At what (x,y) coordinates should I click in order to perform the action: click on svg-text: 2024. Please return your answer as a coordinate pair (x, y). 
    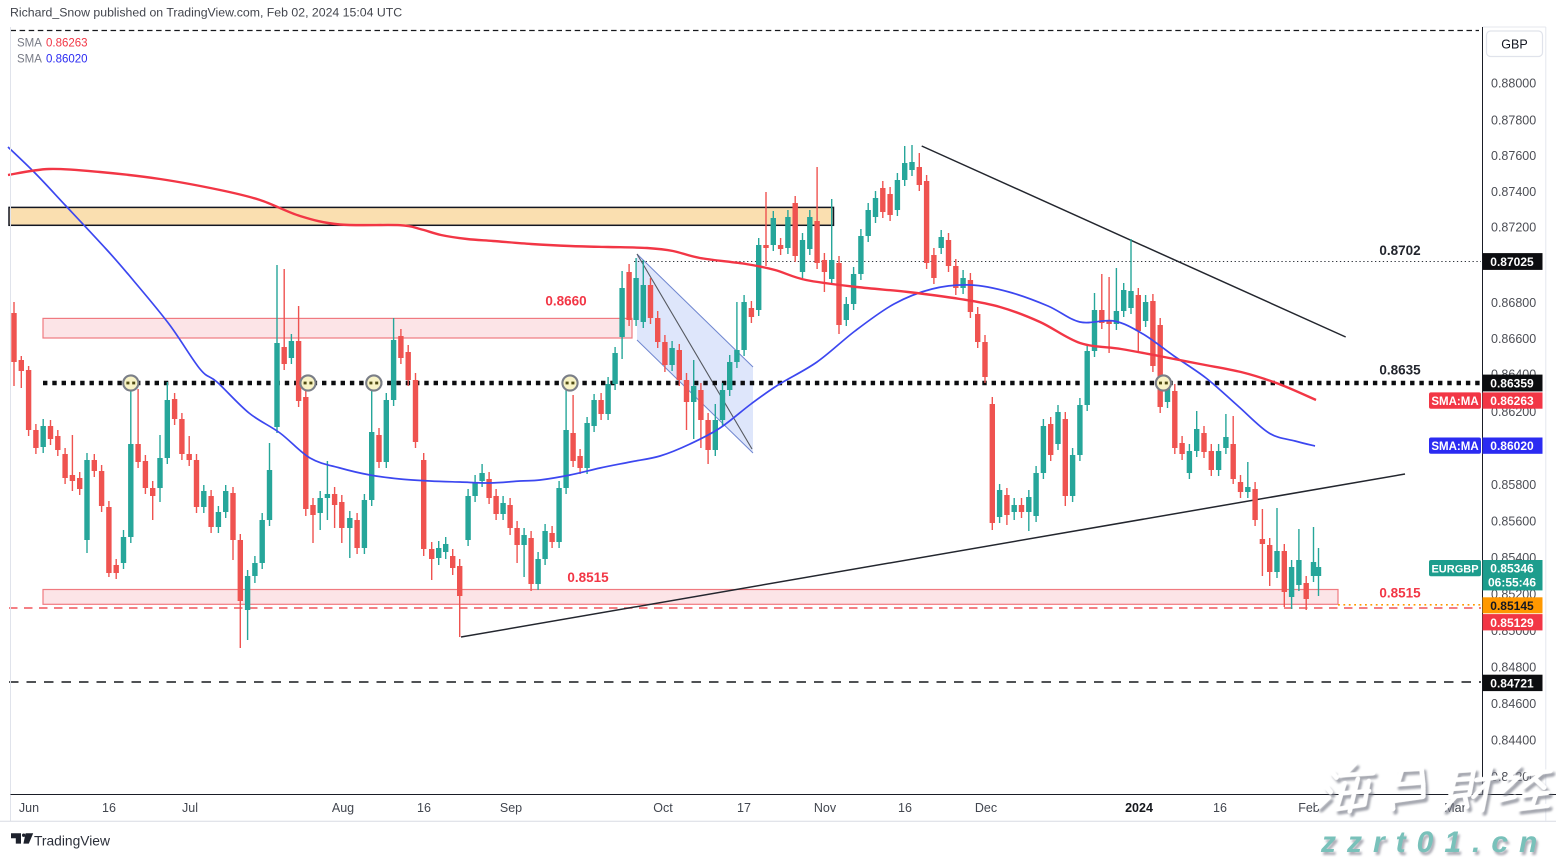
    Looking at the image, I should click on (1139, 808).